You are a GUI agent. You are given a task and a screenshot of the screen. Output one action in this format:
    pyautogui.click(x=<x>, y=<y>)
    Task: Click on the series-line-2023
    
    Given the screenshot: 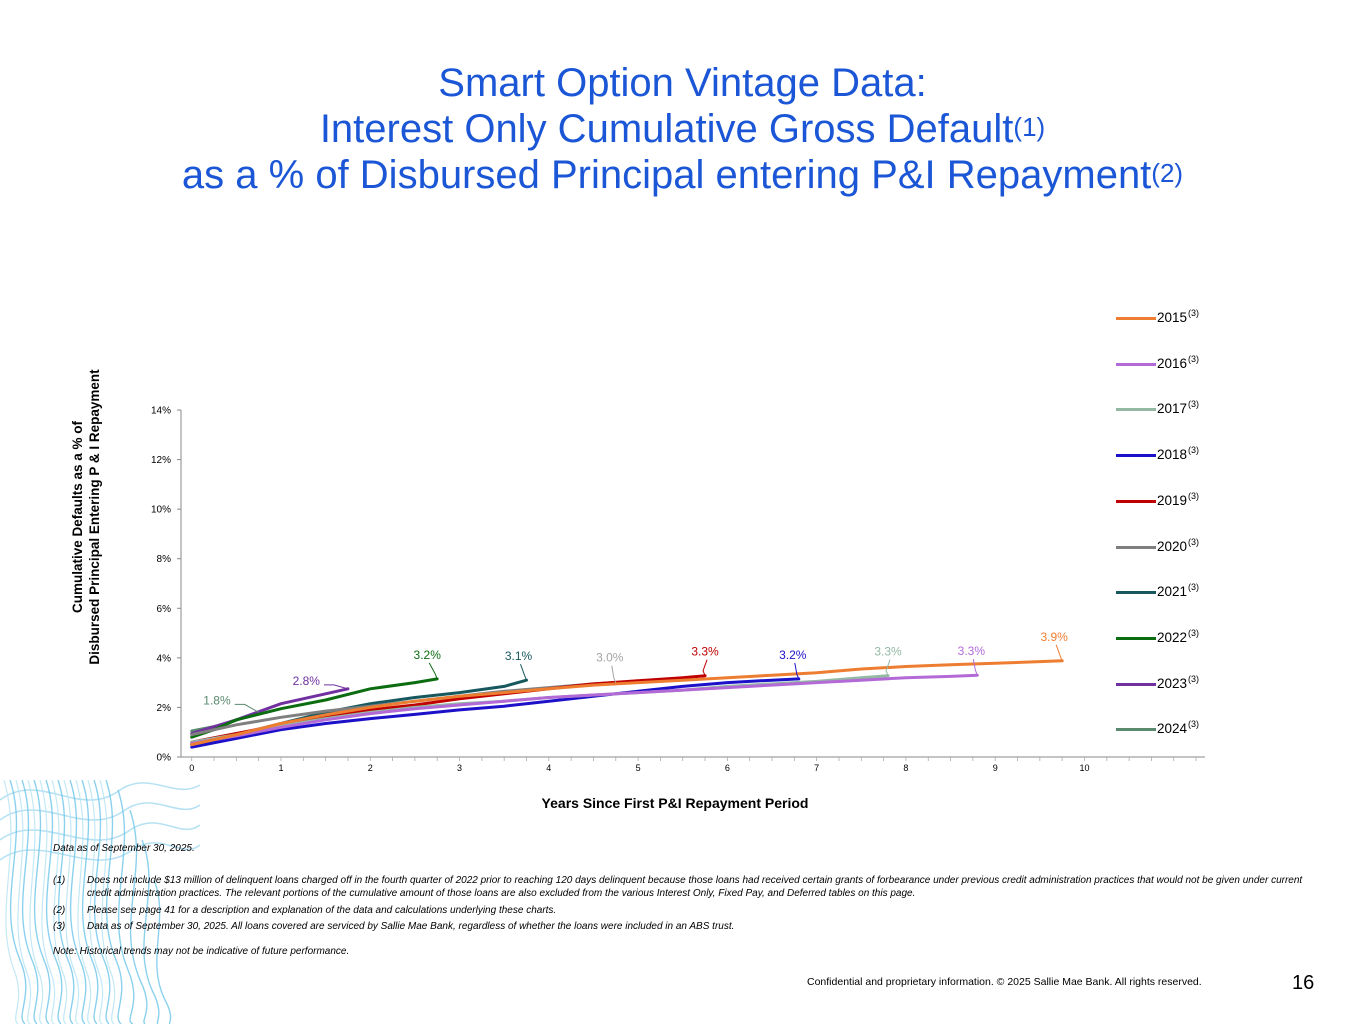 What is the action you would take?
    pyautogui.click(x=270, y=711)
    